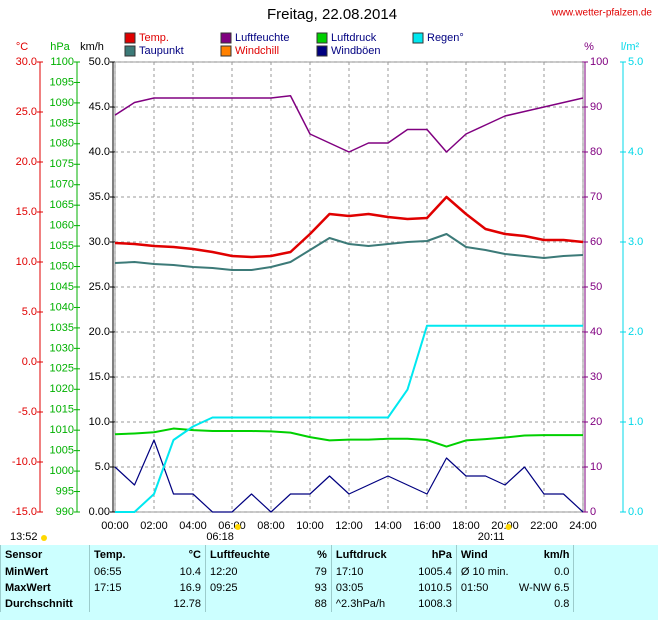 This screenshot has height=620, width=658. Describe the element at coordinates (596, 287) in the screenshot. I see `y-tick-label: 50` at that location.